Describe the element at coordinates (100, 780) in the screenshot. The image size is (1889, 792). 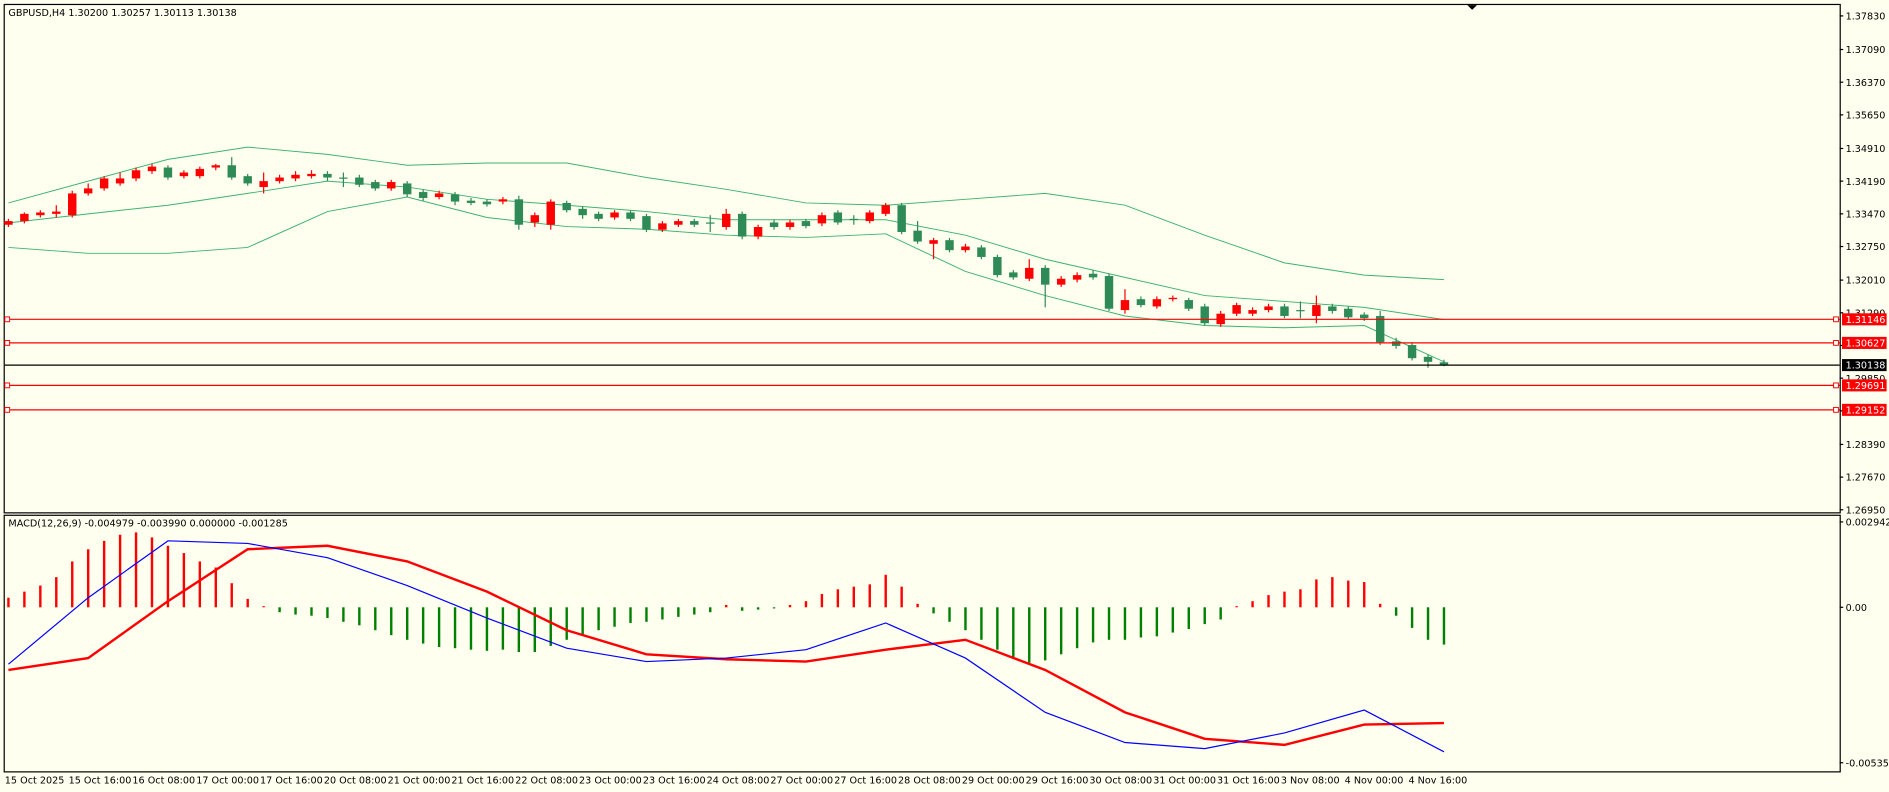
I see `x-tick-label: 15 Oct 16:00` at that location.